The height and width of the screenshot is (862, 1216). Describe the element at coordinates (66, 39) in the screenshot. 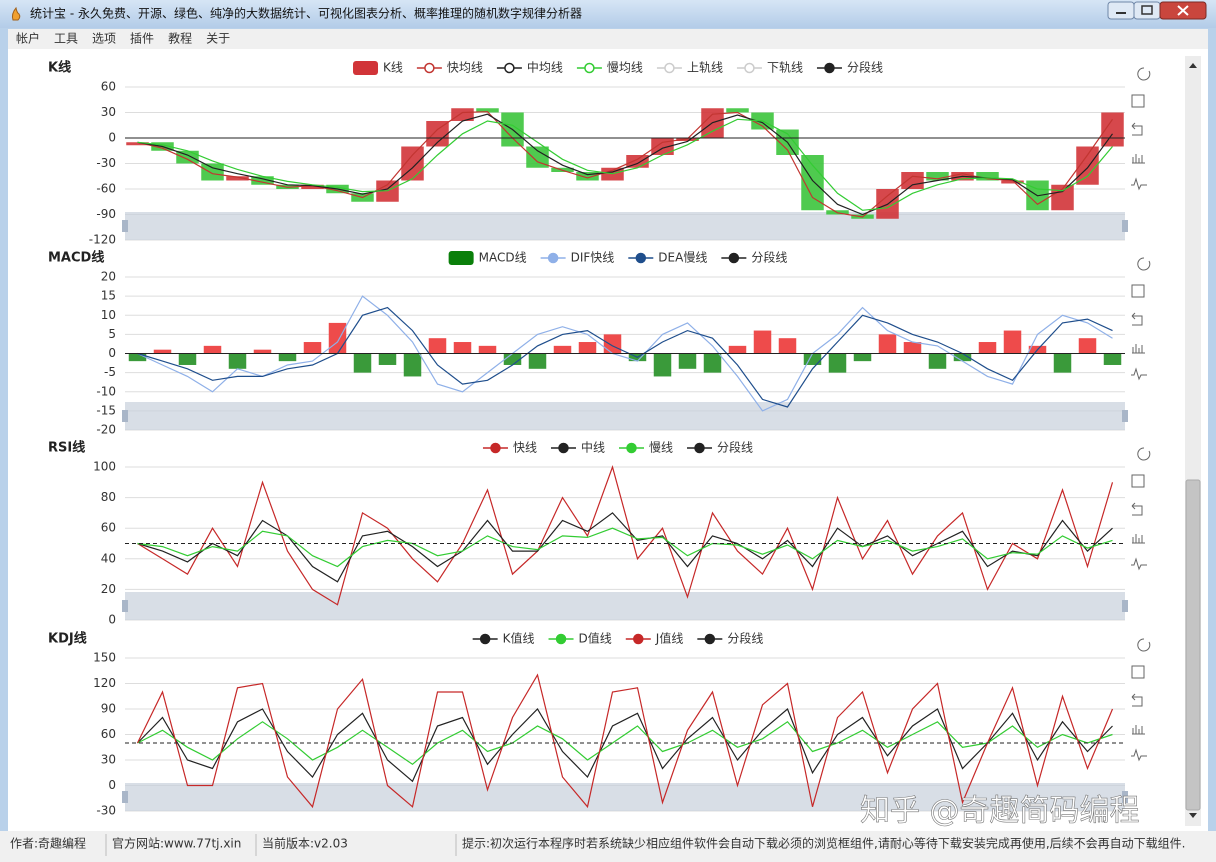

I see `menu-item: 工具` at that location.